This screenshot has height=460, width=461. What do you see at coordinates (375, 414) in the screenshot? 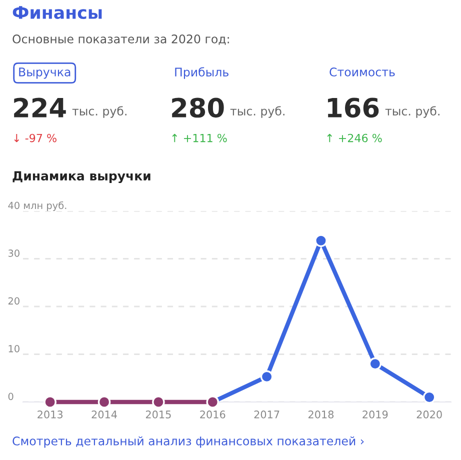
I see `x-tick-label: 2019` at bounding box center [375, 414].